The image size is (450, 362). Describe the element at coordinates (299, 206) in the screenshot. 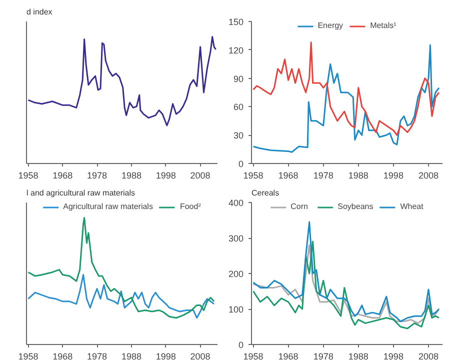

I see `legend-label: Corn` at that location.